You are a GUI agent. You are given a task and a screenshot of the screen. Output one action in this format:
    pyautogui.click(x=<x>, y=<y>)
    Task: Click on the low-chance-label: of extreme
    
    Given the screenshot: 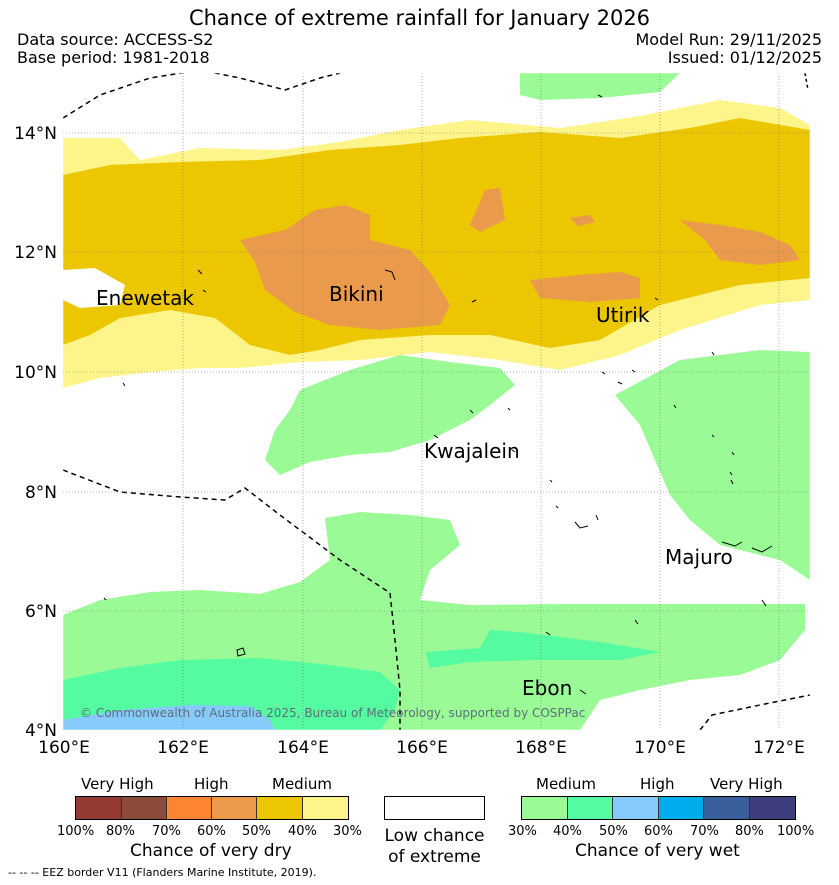 What is the action you would take?
    pyautogui.click(x=434, y=857)
    